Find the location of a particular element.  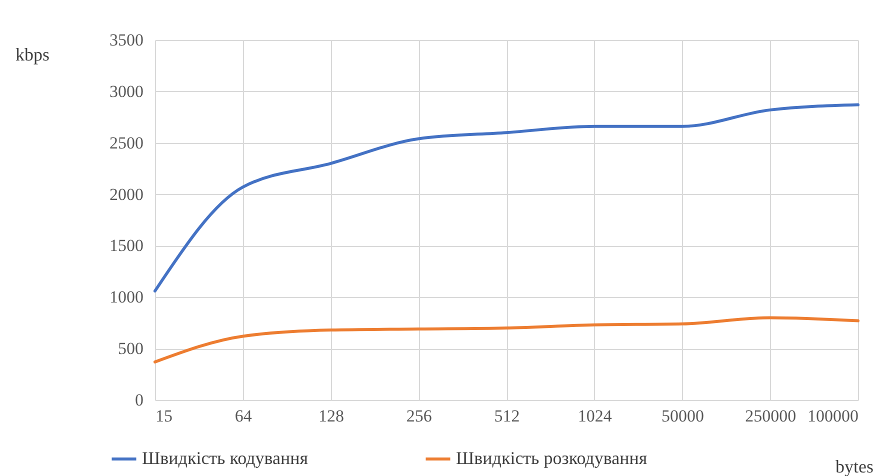

x-tick-label: 128 is located at coordinates (331, 416).